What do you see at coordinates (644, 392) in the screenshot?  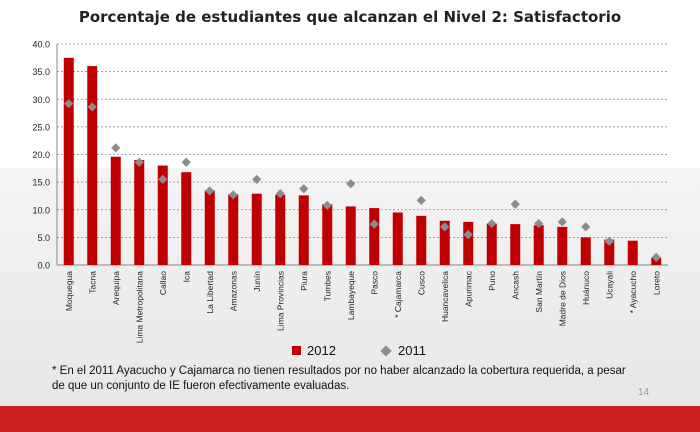 I see `page-number: 14` at bounding box center [644, 392].